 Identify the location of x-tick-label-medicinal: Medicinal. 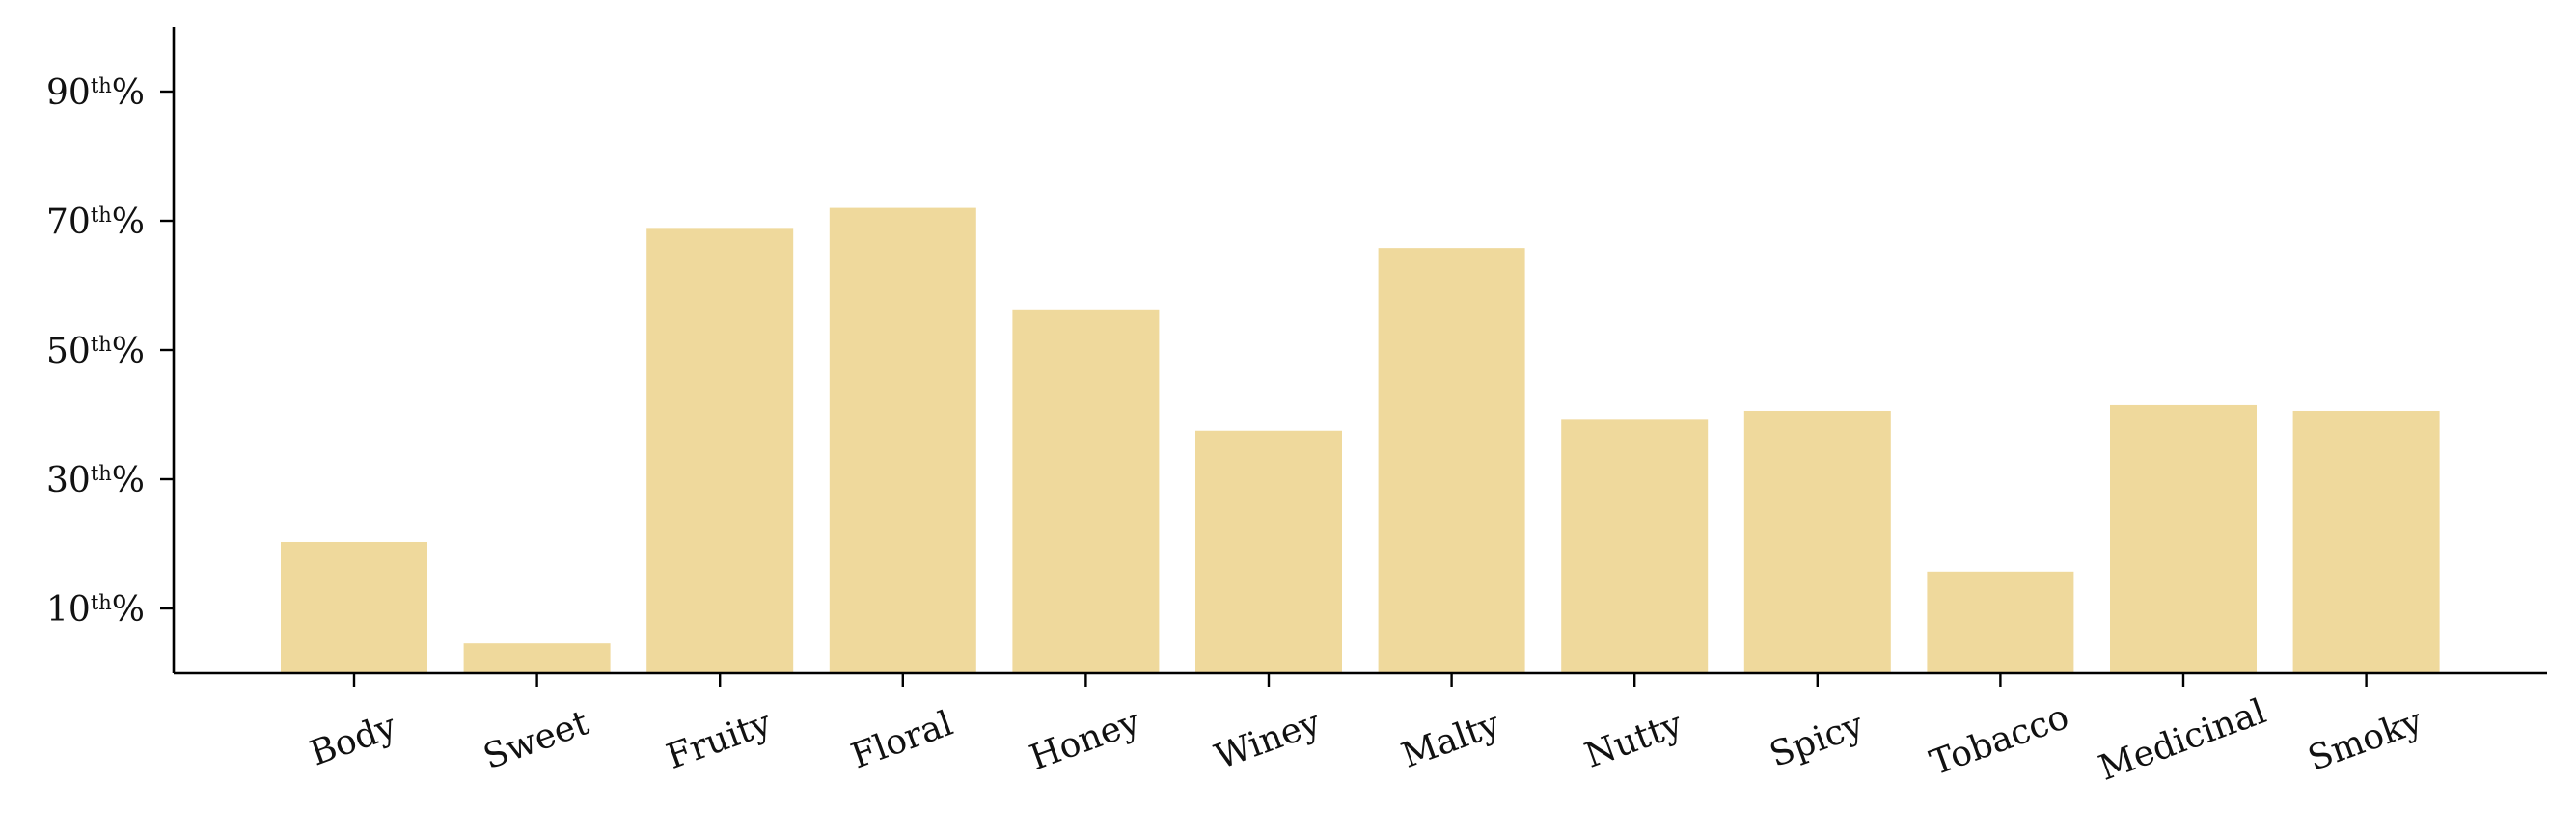
(2182, 740).